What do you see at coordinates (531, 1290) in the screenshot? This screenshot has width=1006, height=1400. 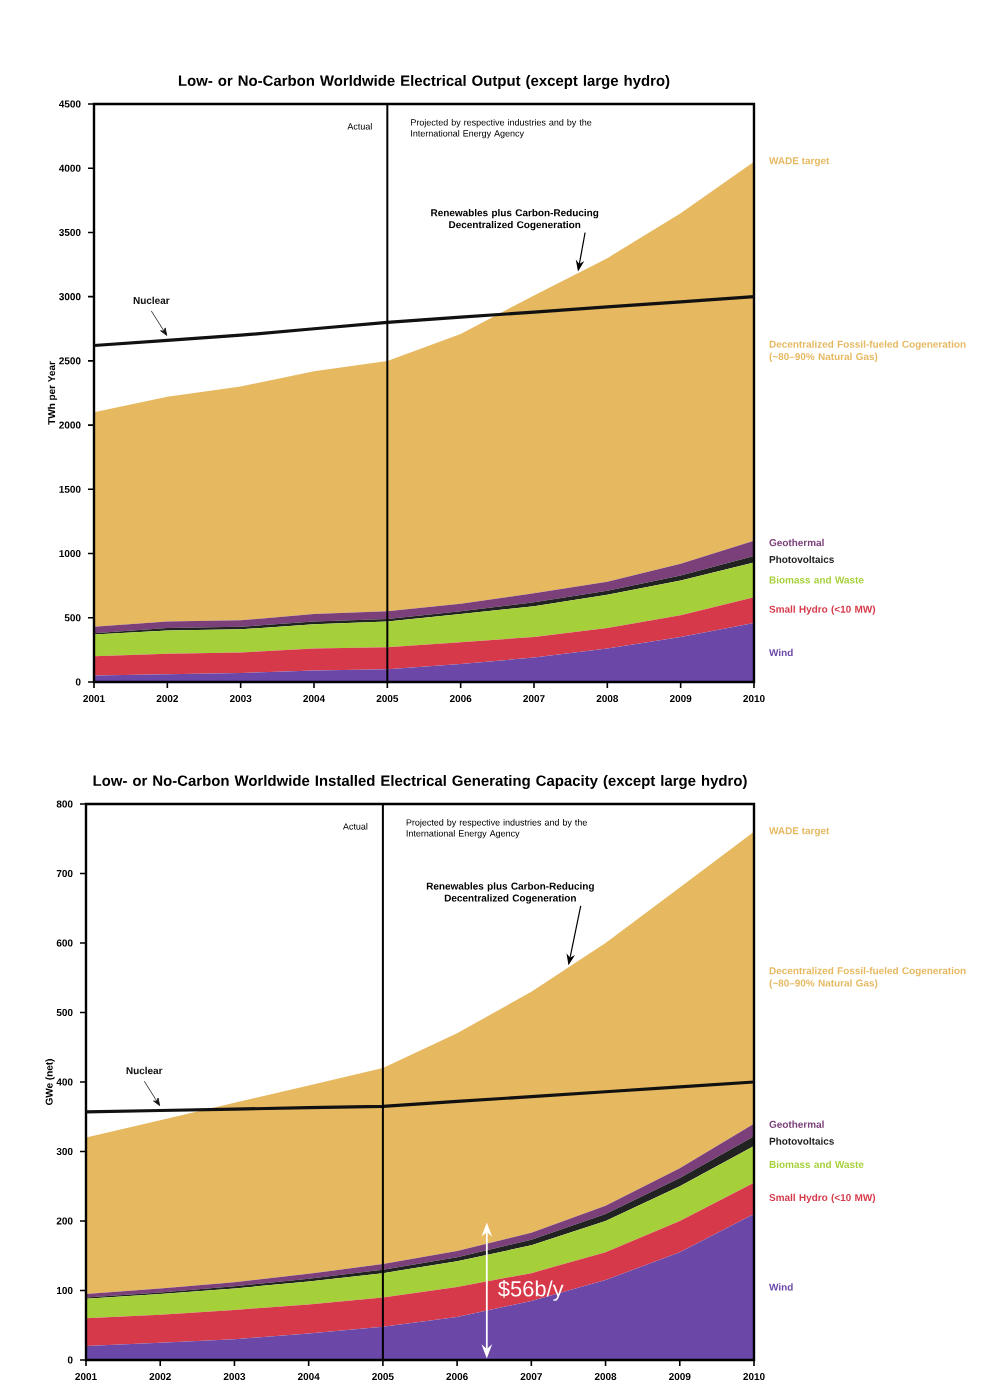 I see `annotation: $56b/y` at bounding box center [531, 1290].